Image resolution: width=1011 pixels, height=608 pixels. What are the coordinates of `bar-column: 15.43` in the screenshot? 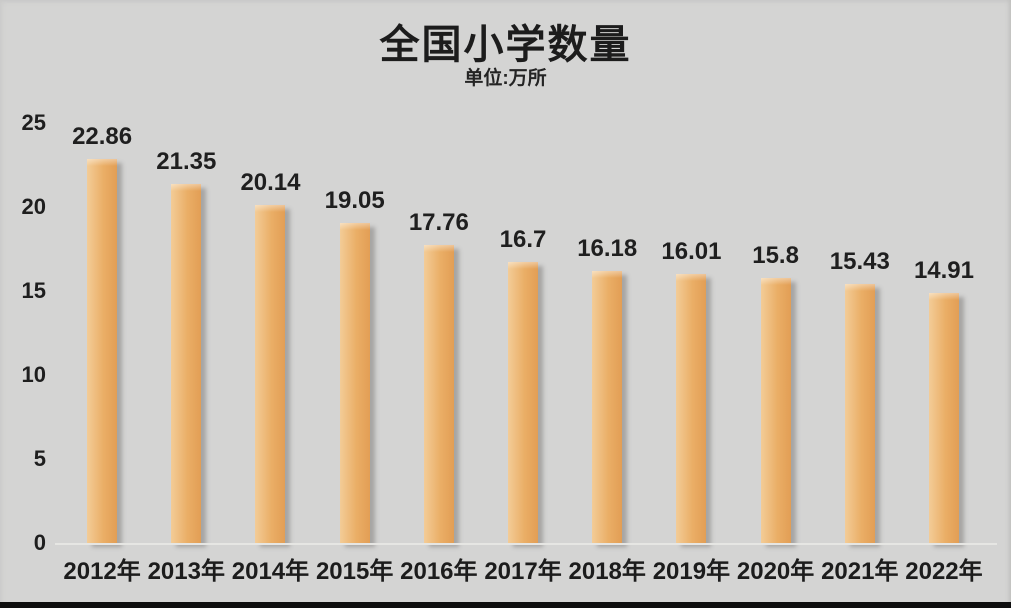 It's located at (860, 333).